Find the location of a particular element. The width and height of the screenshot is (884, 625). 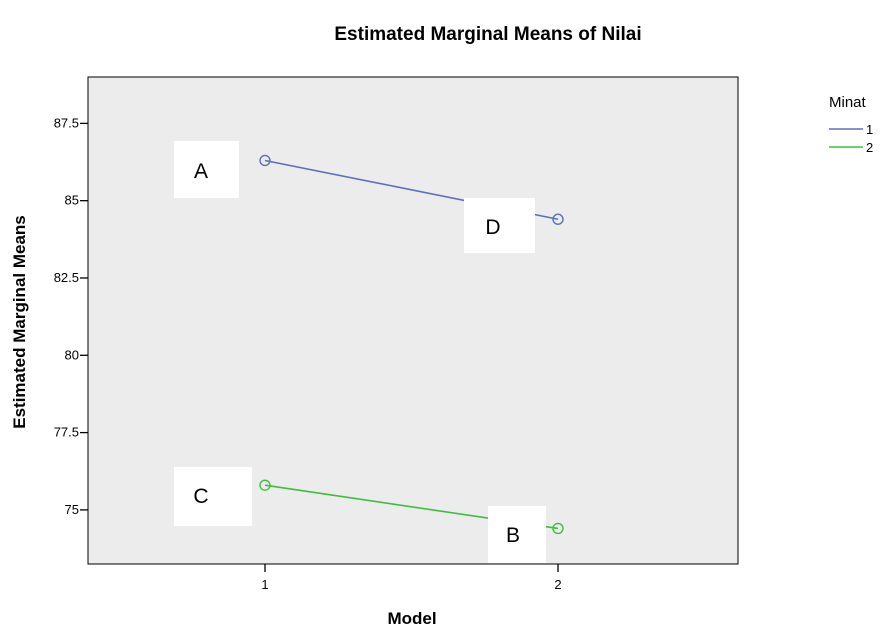

legend-entry-label: 1 is located at coordinates (869, 129).